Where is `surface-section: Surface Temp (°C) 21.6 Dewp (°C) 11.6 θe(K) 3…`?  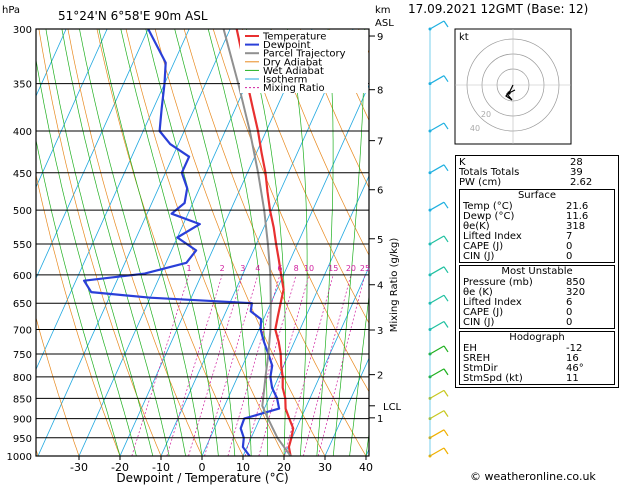 surface-section: Surface Temp (°C) 21.6 Dewp (°C) 11.6 θe(K) 3… is located at coordinates (537, 226).